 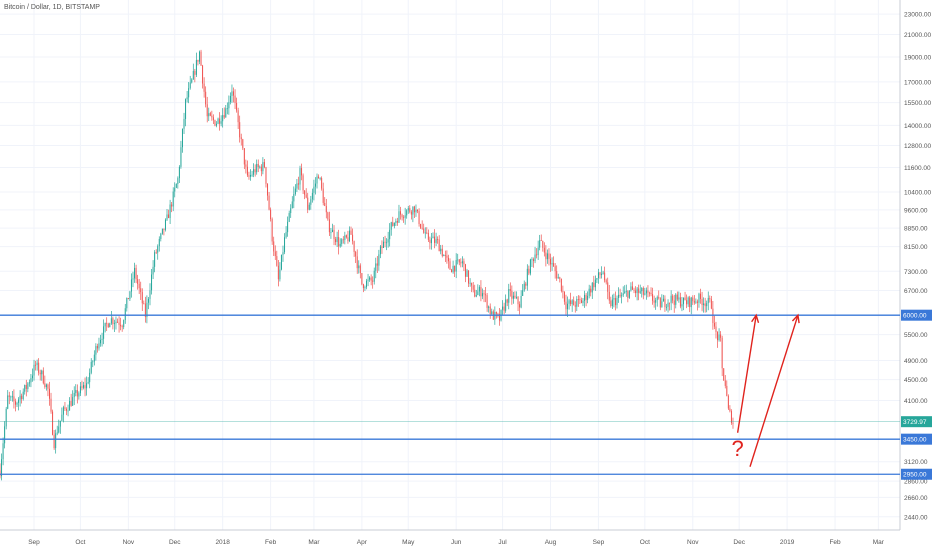 I want to click on level-price-label: 3450.00, so click(x=915, y=440).